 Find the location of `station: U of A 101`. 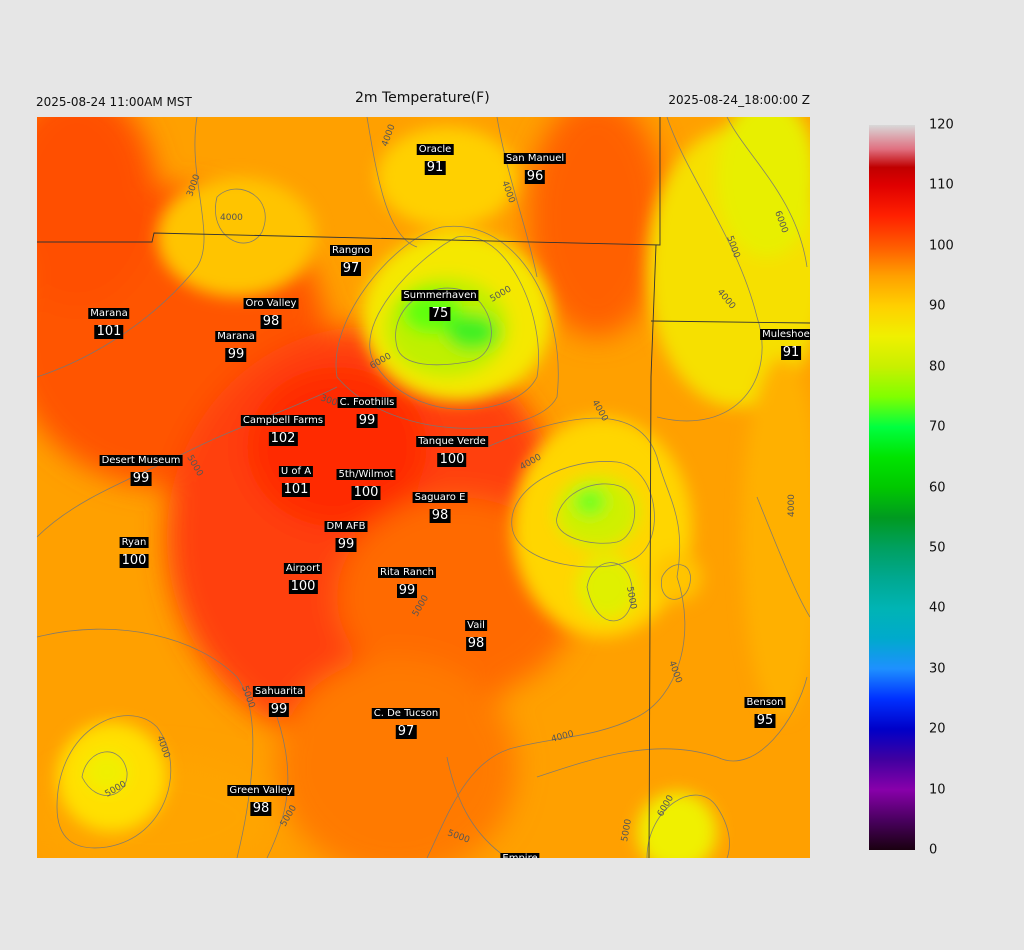

station: U of A 101 is located at coordinates (296, 478).